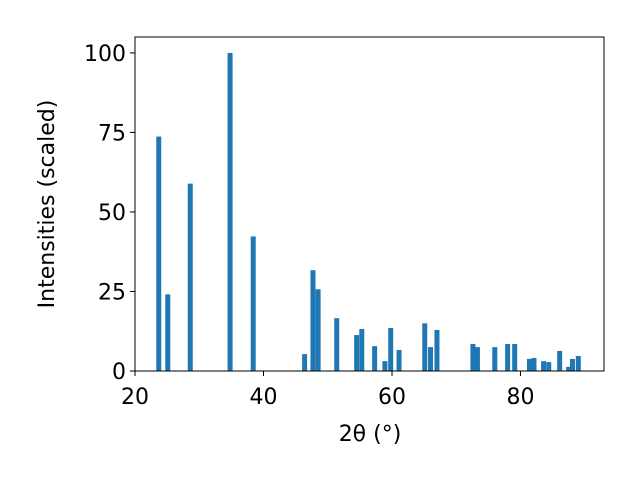 This screenshot has width=640, height=480. What do you see at coordinates (263, 397) in the screenshot?
I see `x-tick-label: 40` at bounding box center [263, 397].